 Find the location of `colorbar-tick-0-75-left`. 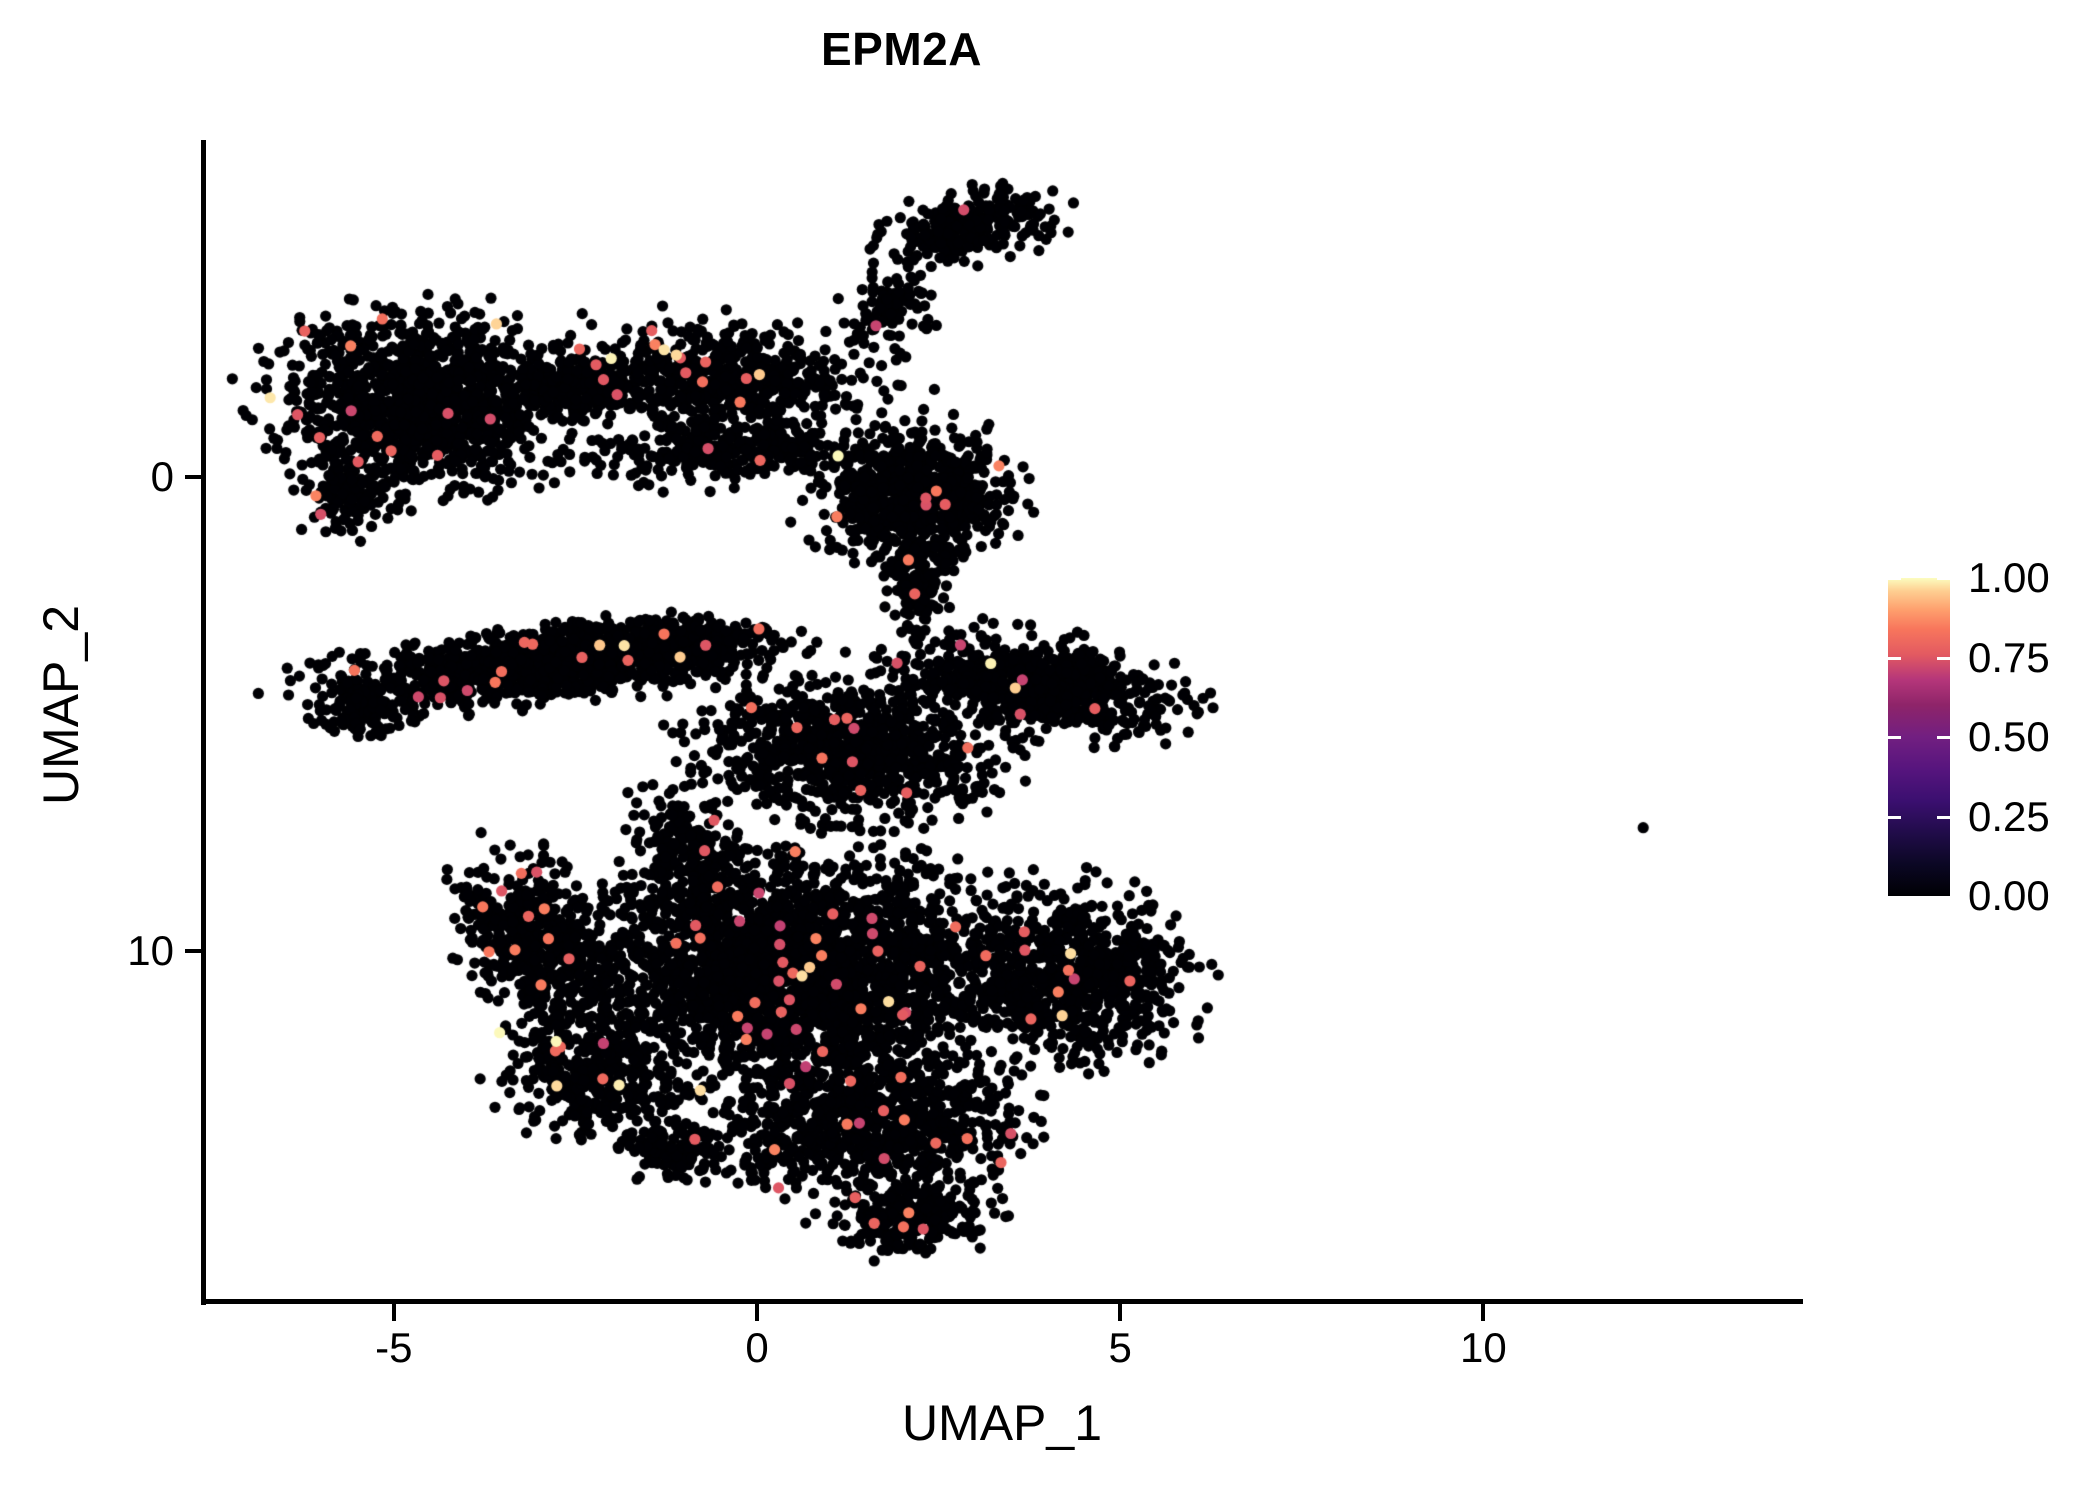

colorbar-tick-0-75-left is located at coordinates (1894, 658).